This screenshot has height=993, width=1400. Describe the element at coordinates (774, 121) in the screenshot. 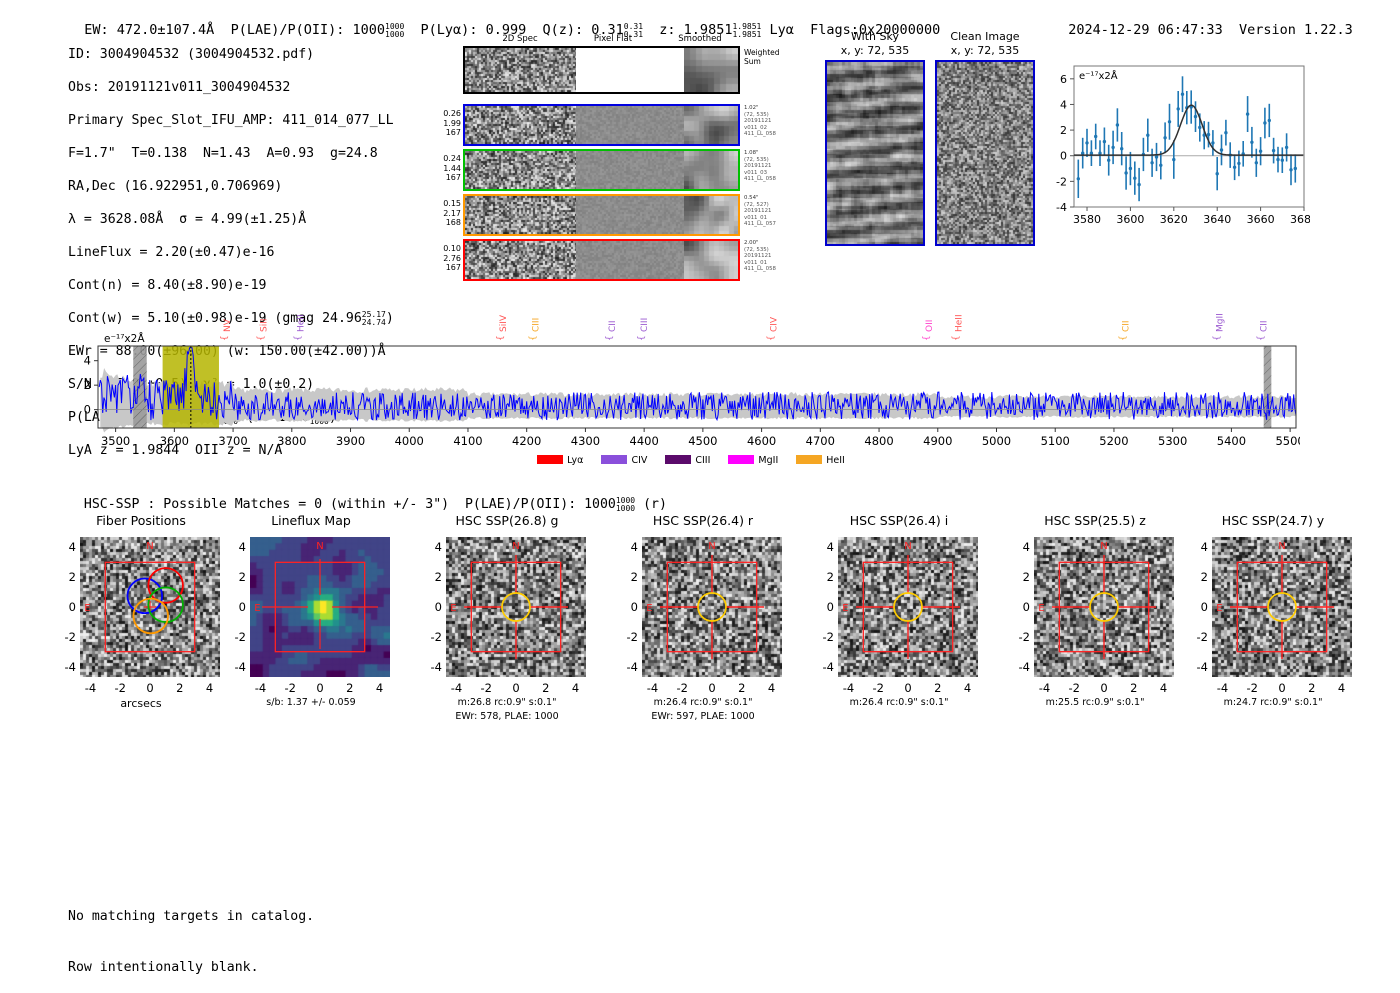

I see `spec2d-row-meta: 1.02" (72, 535) 20191121 v011_02 411_LL_058` at that location.